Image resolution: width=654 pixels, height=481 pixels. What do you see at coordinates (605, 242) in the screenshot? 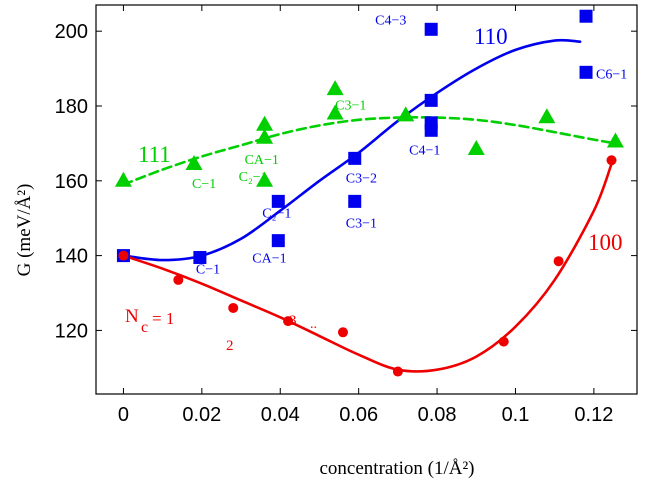
I see `series-label-100: 100` at bounding box center [605, 242].